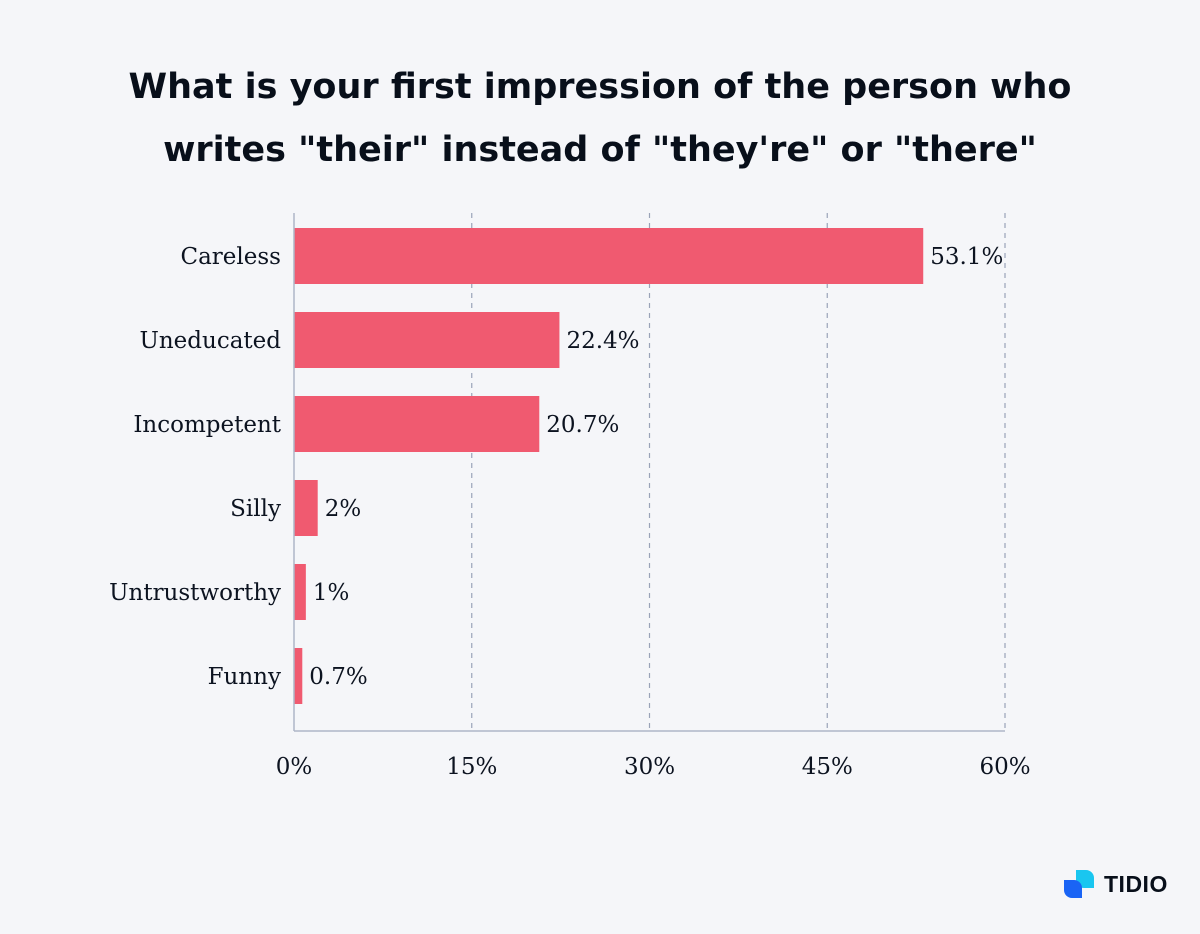  I want to click on category-label-2: Incompetent, so click(207, 425).